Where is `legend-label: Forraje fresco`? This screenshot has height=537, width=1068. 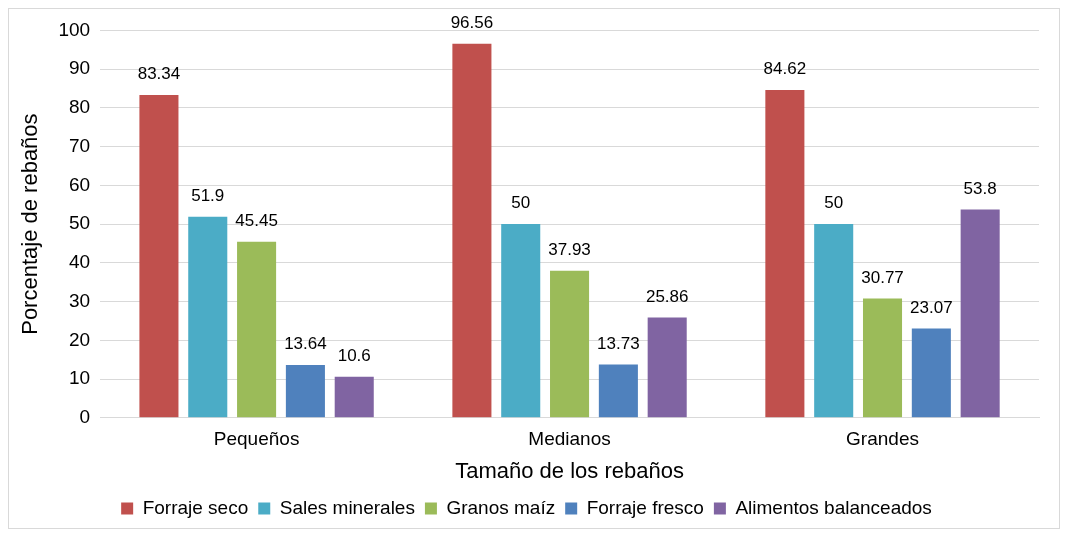
legend-label: Forraje fresco is located at coordinates (645, 507).